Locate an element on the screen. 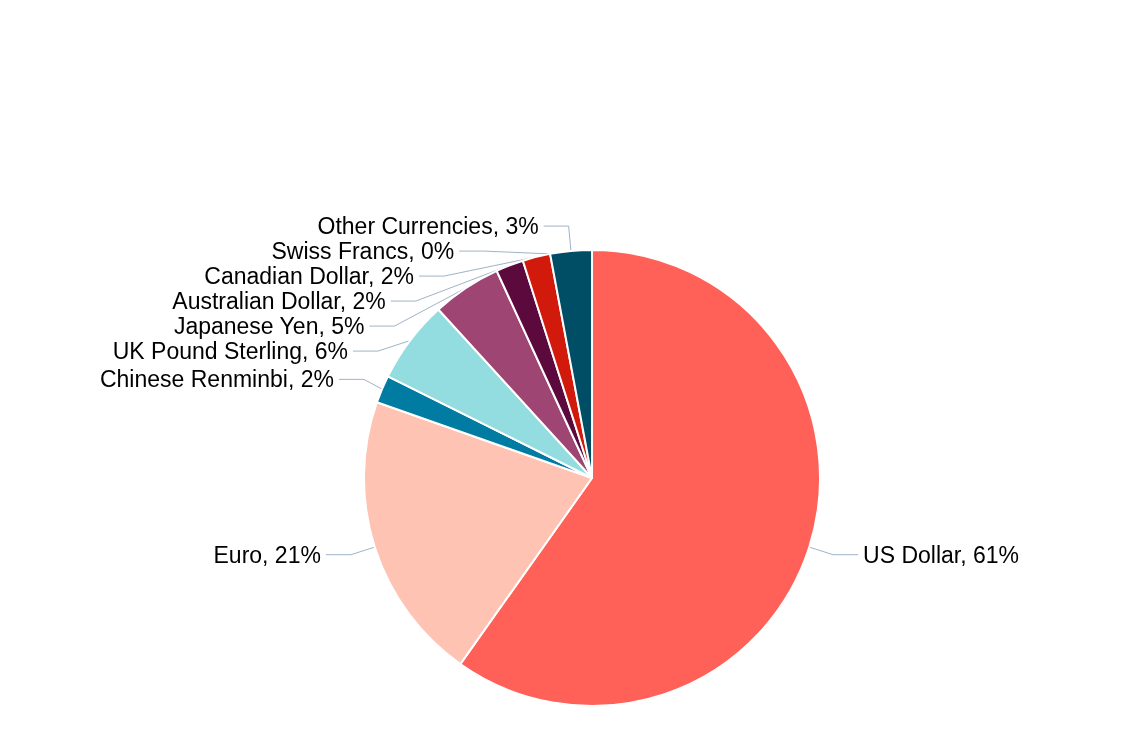 Image resolution: width=1146 pixels, height=733 pixels. slice-label: Japanese Yen, 5% is located at coordinates (269, 326).